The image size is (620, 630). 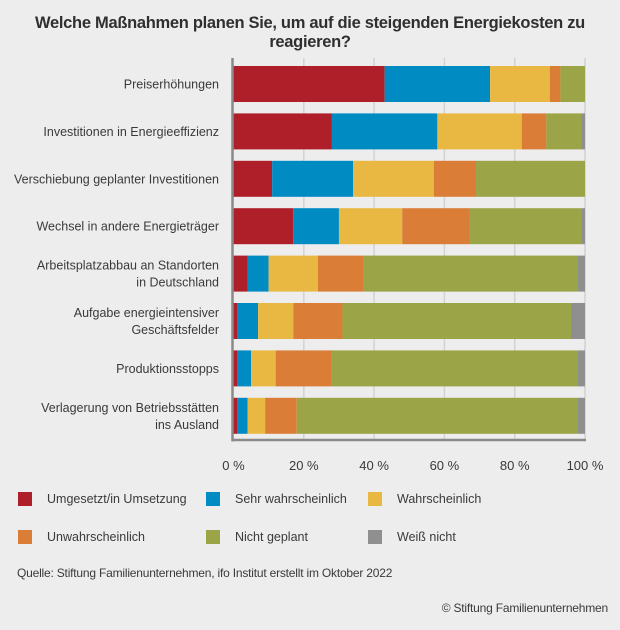 What do you see at coordinates (130, 408) in the screenshot?
I see `category-label: Verlagerung von Betriebsstätten` at bounding box center [130, 408].